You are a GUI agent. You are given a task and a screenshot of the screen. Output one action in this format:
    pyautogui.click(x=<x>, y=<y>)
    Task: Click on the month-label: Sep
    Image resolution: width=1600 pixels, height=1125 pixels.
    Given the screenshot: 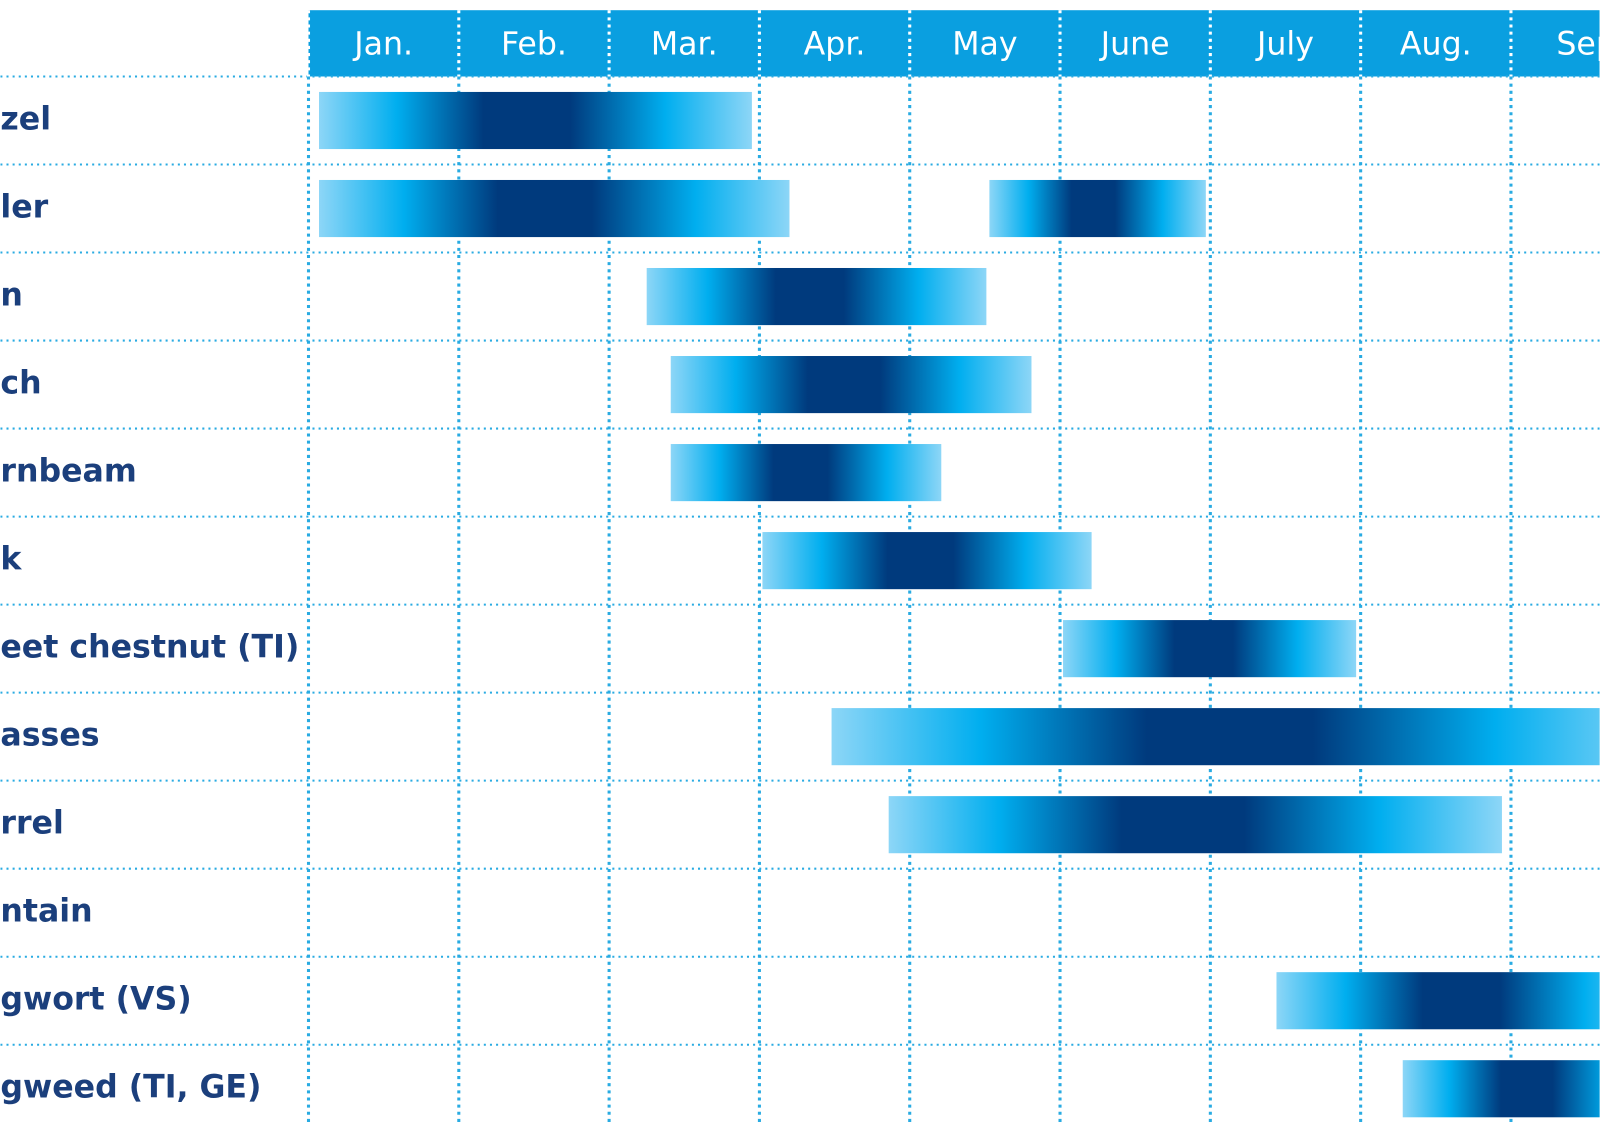 What is the action you would take?
    pyautogui.click(x=1578, y=44)
    